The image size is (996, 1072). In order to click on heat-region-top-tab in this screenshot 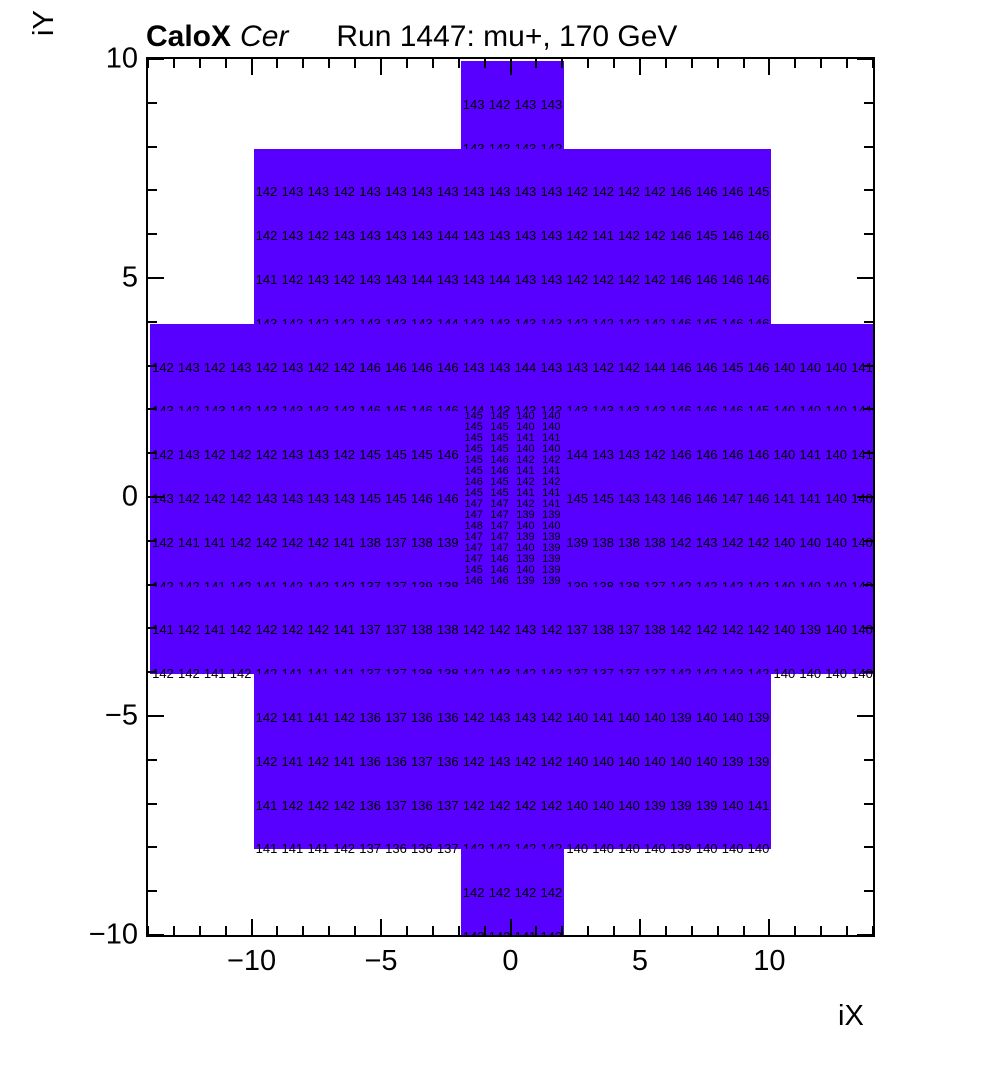, I will do `click(512, 105)`.